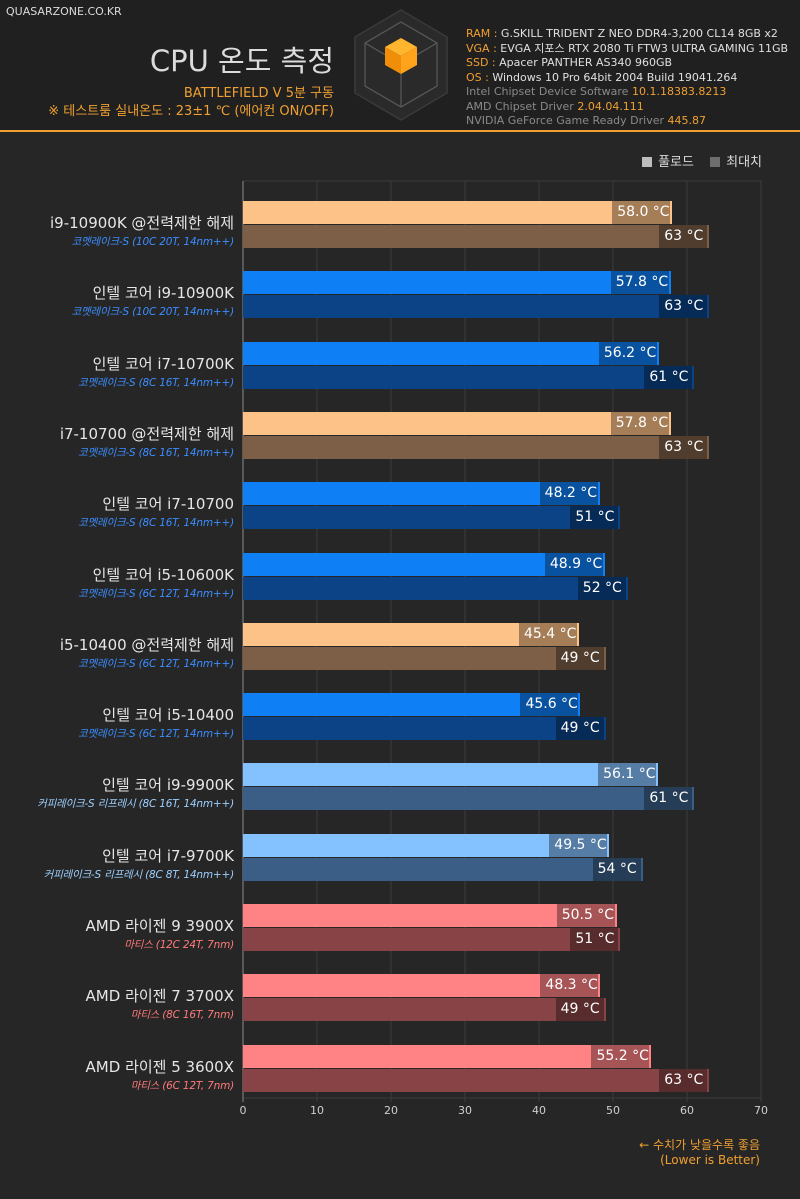 The width and height of the screenshot is (800, 1199). What do you see at coordinates (483, 33) in the screenshot?
I see `spec-key: RAM :` at bounding box center [483, 33].